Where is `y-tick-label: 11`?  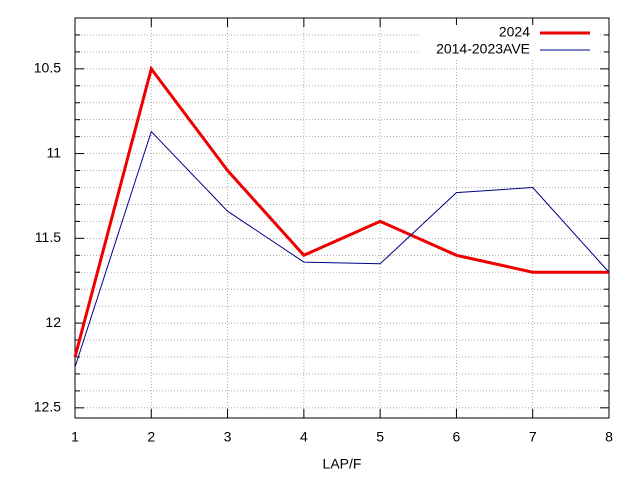 y-tick-label: 11 is located at coordinates (53, 152).